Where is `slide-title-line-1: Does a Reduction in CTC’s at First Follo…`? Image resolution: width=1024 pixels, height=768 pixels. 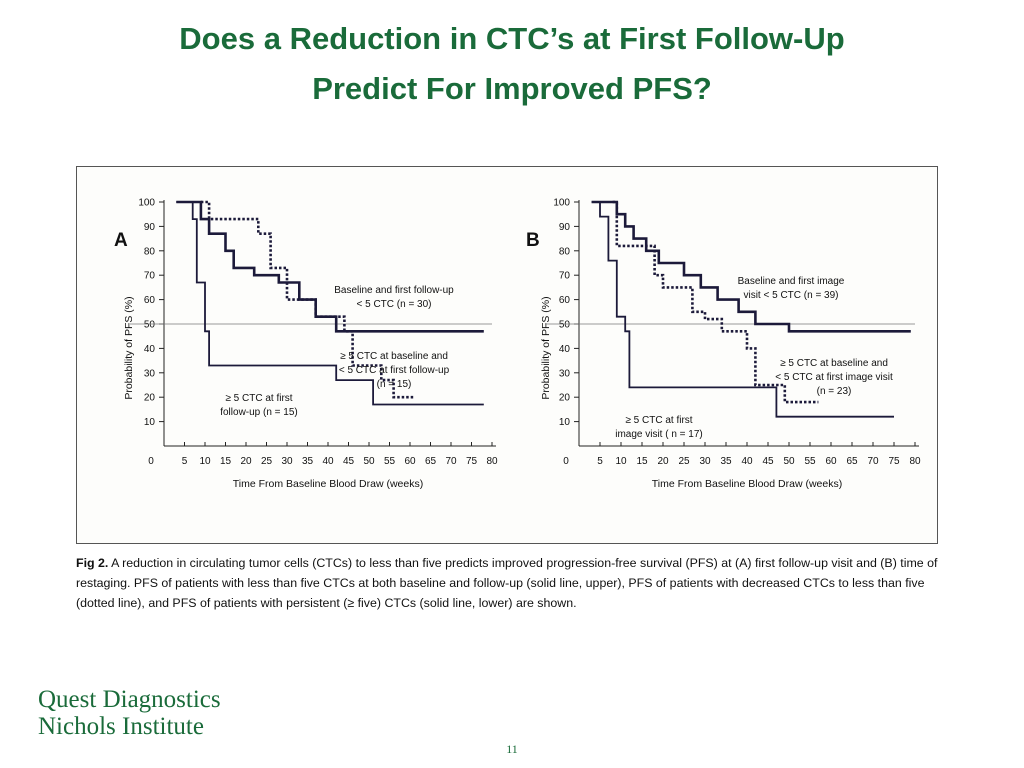
slide-title-line-1: Does a Reduction in CTC’s at First Follo… is located at coordinates (512, 38).